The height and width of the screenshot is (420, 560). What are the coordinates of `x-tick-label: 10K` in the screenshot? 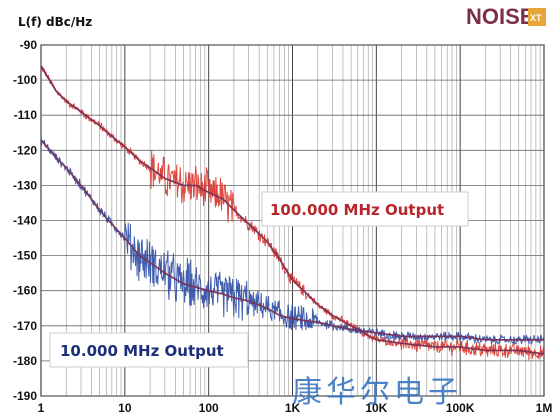 It's located at (376, 408).